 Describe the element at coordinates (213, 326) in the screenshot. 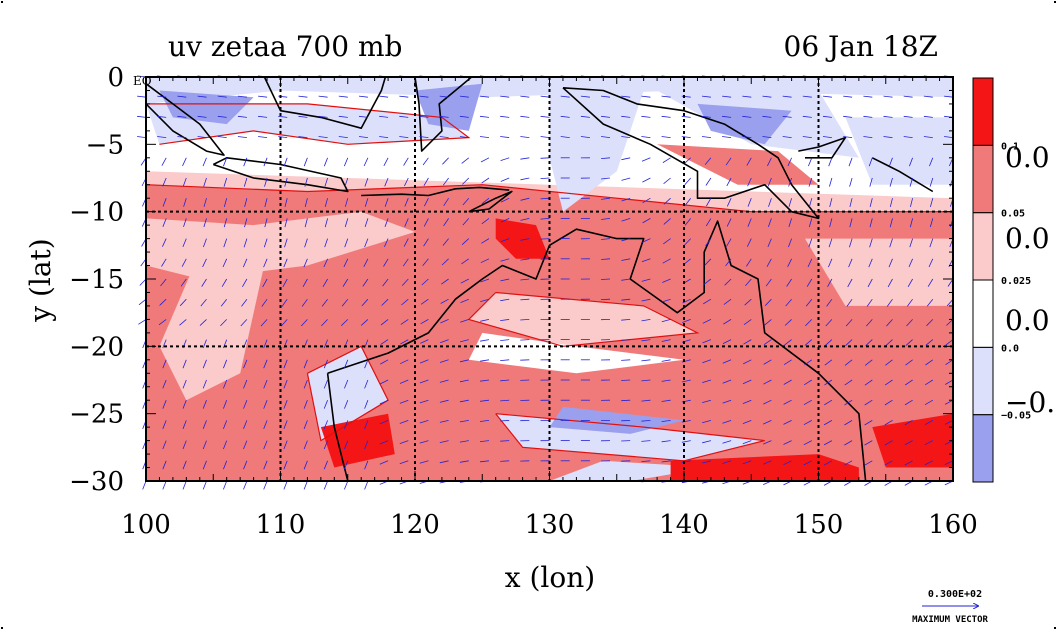

I see `shade-pos-weak-west2` at that location.